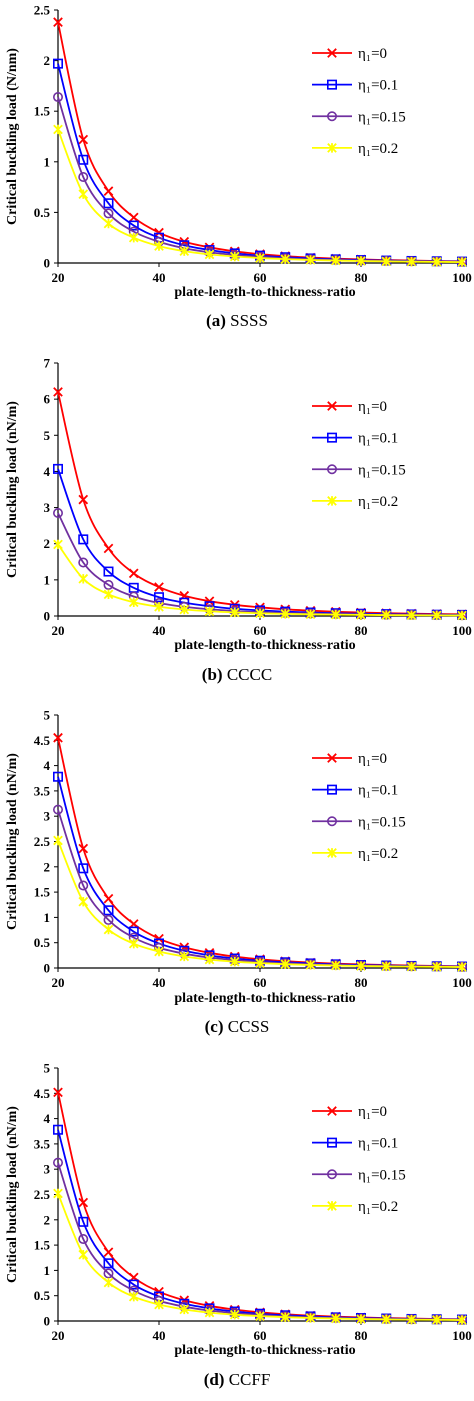  Describe the element at coordinates (47, 866) in the screenshot. I see `y-tick-label: 2` at that location.